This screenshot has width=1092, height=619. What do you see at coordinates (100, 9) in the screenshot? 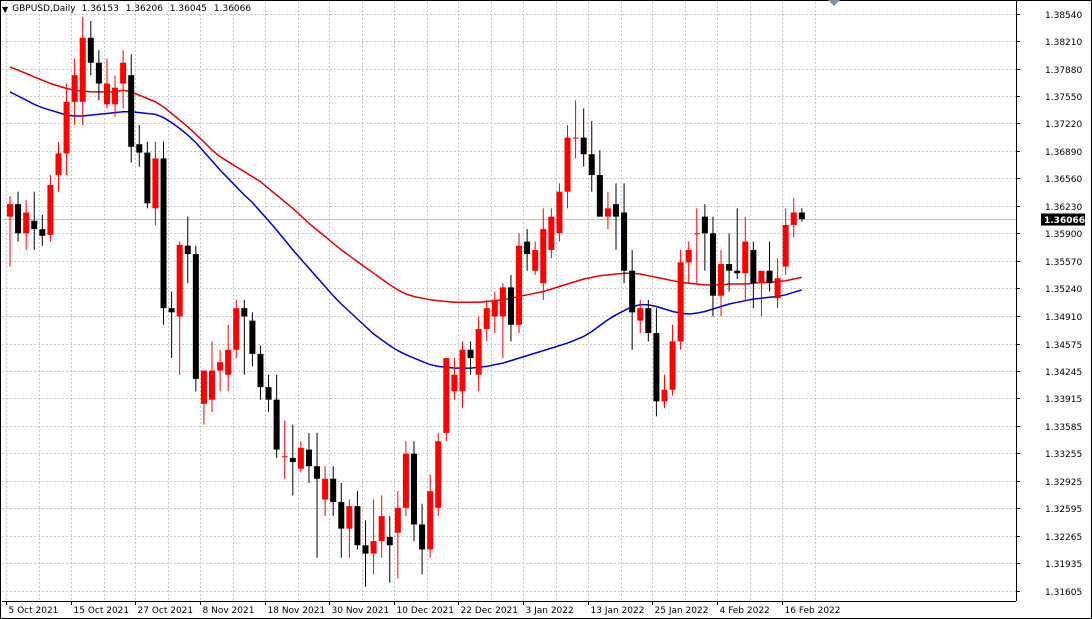
I see `ohlc-open: 1.36153` at bounding box center [100, 9].